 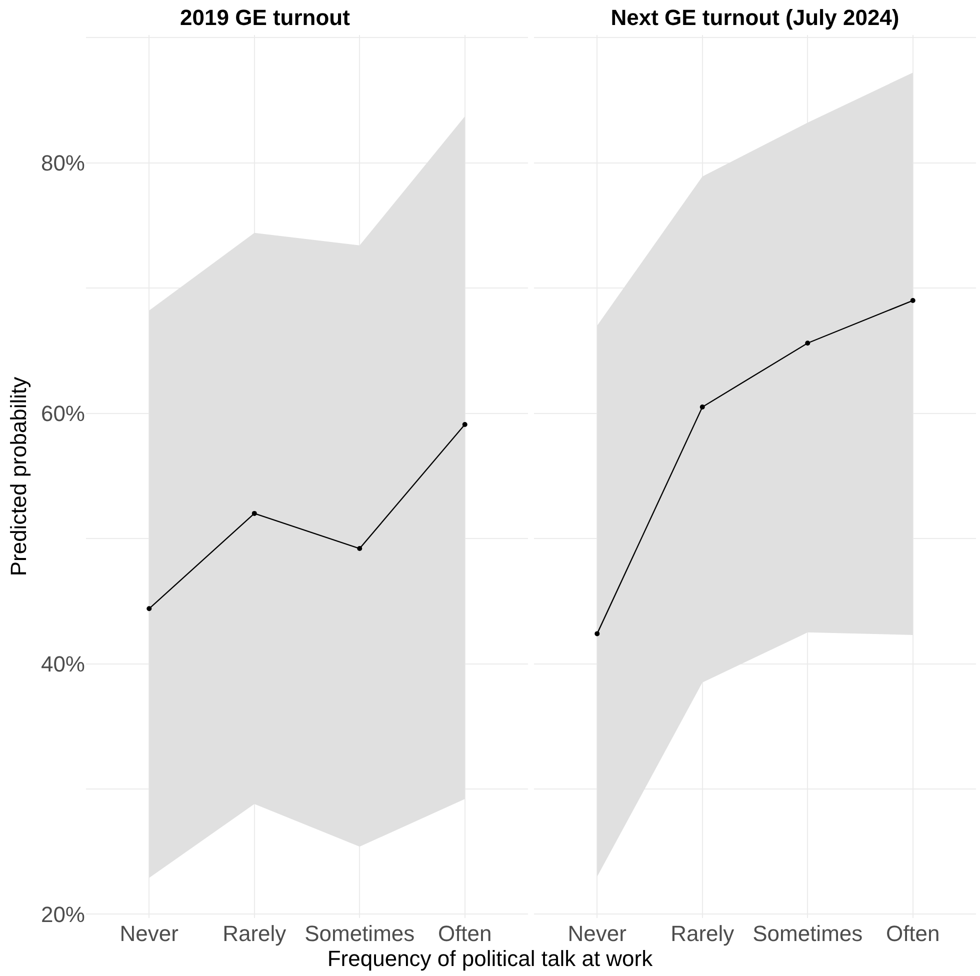 What do you see at coordinates (62, 163) in the screenshot?
I see `y-tick-label: 80%` at bounding box center [62, 163].